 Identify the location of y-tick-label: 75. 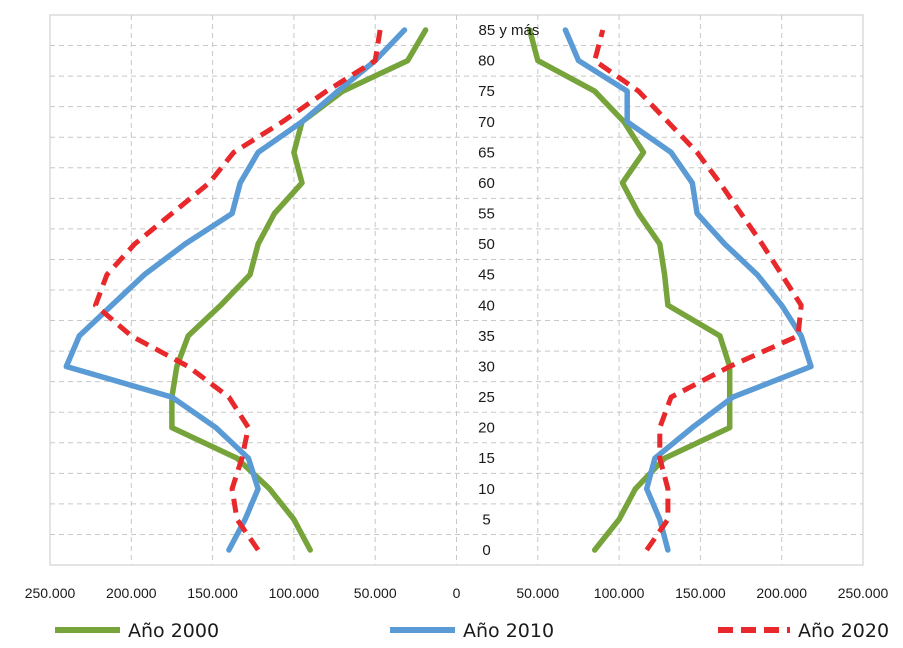
(486, 91).